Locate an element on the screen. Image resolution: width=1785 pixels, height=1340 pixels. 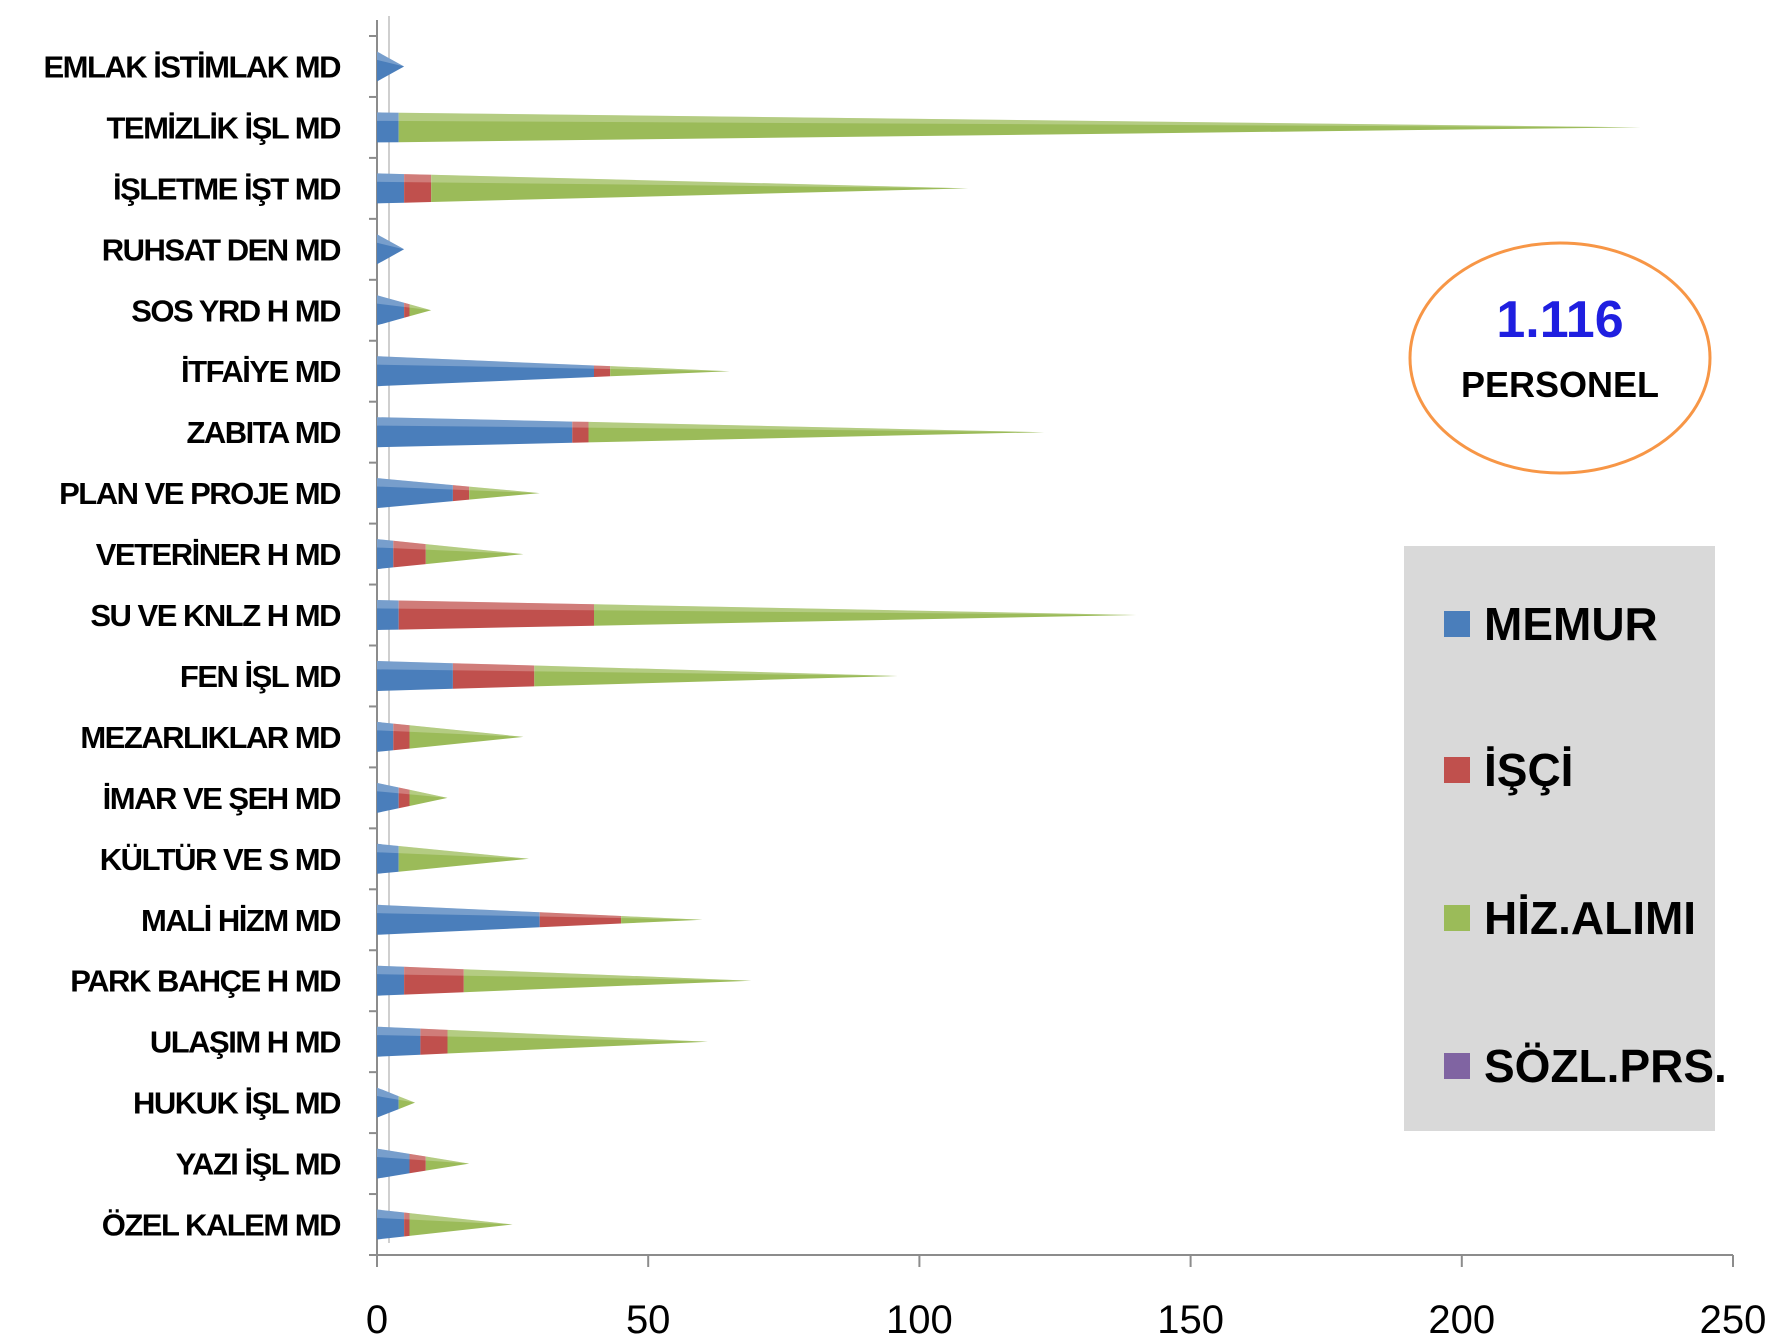
legend-label: HİZ.ALIMI is located at coordinates (1590, 918).